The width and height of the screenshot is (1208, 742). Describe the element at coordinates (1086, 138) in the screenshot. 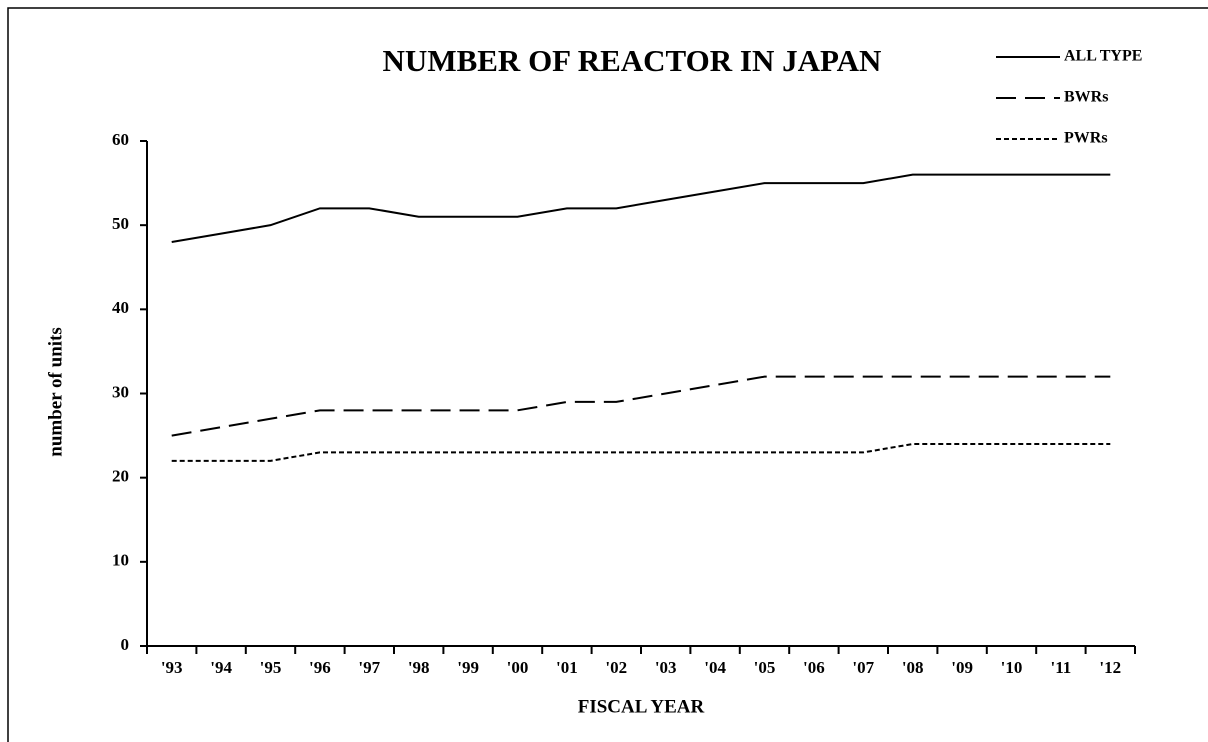

I see `legend-label: PWRs` at that location.